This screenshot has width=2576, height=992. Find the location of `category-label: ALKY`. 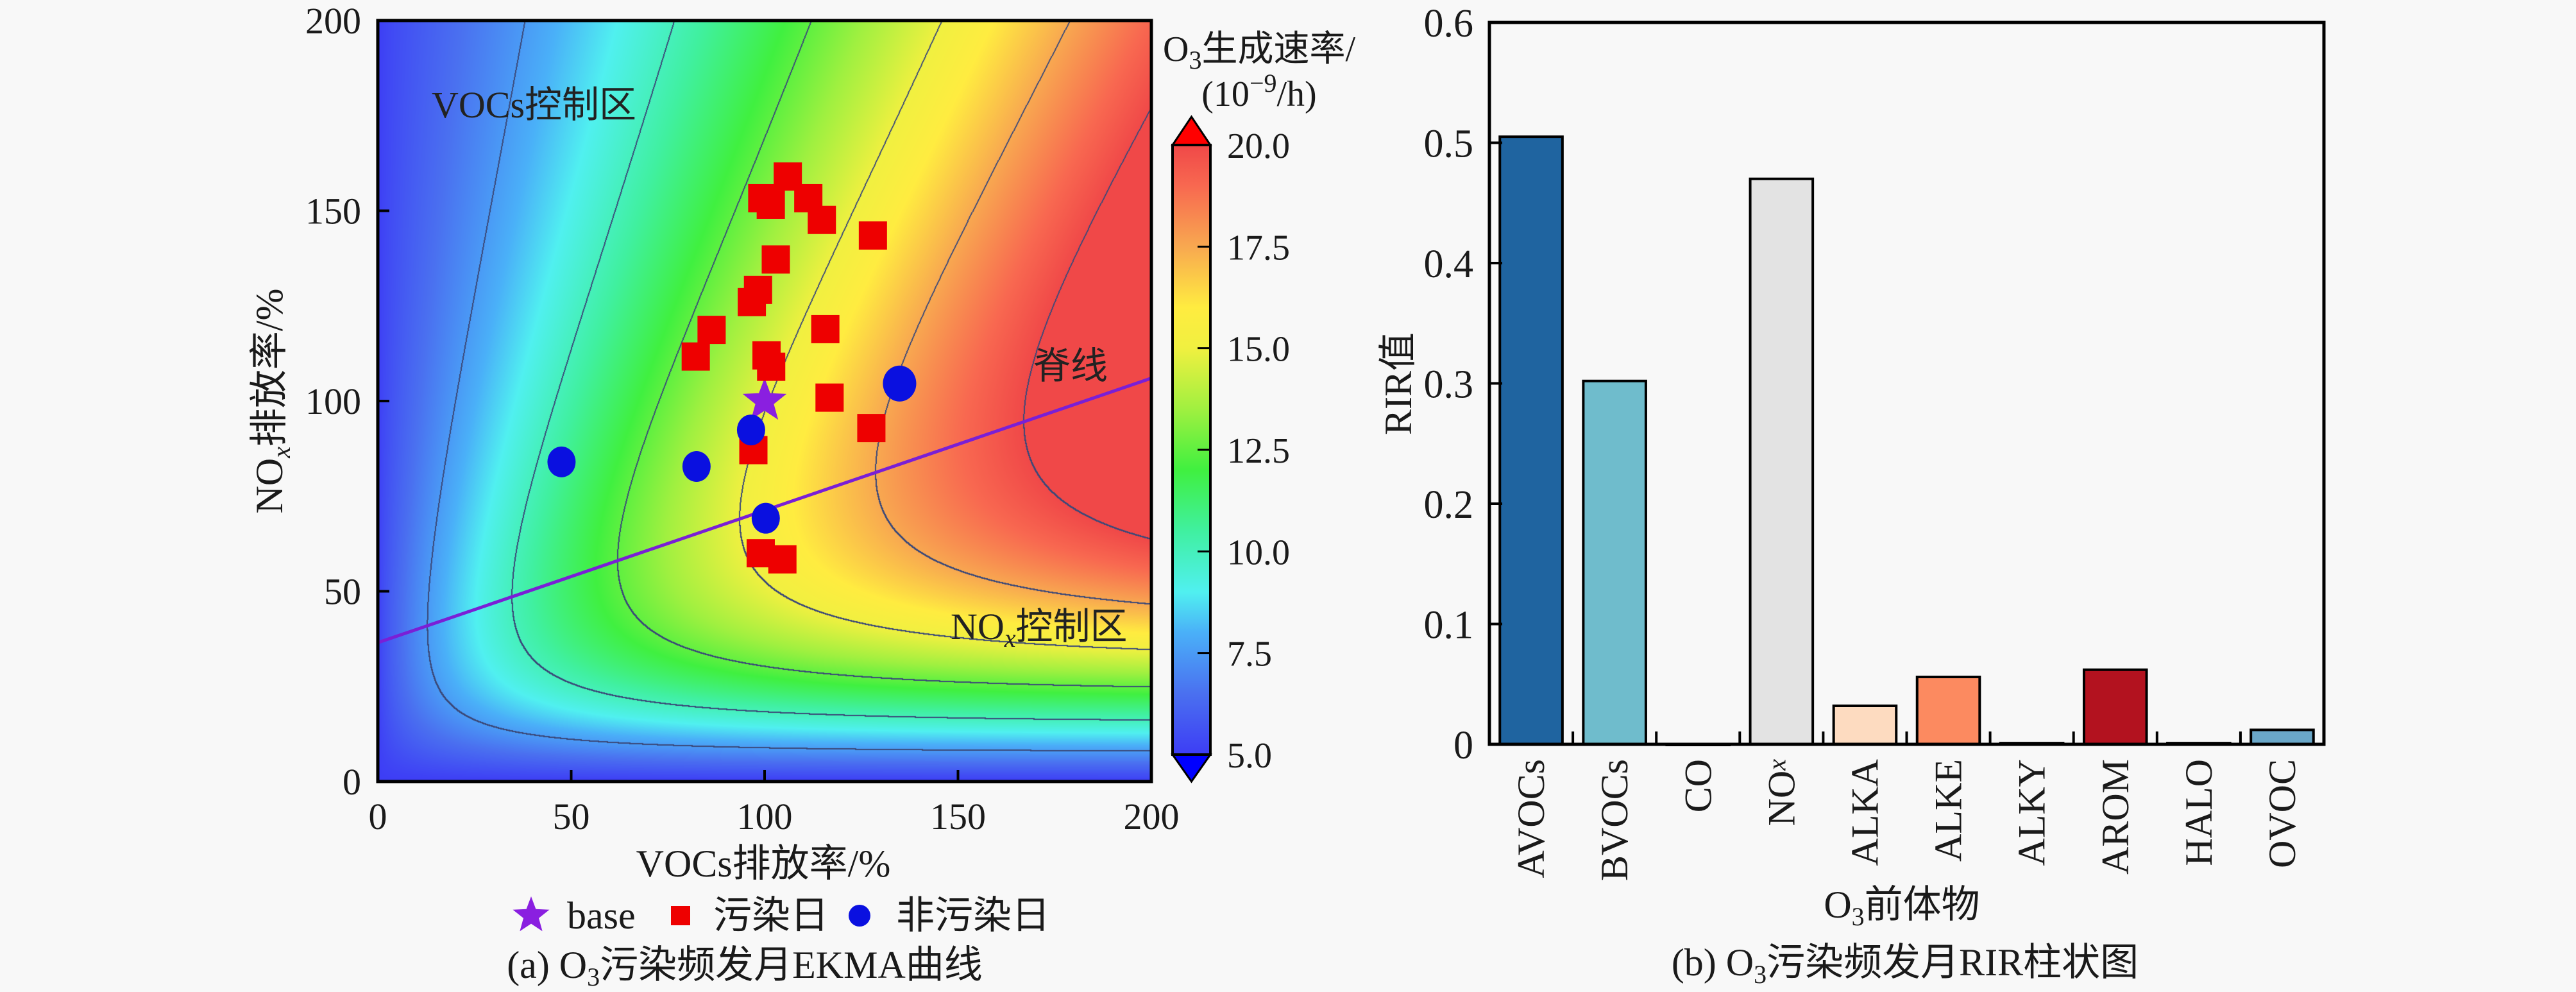

category-label: ALKY is located at coordinates (2032, 812).